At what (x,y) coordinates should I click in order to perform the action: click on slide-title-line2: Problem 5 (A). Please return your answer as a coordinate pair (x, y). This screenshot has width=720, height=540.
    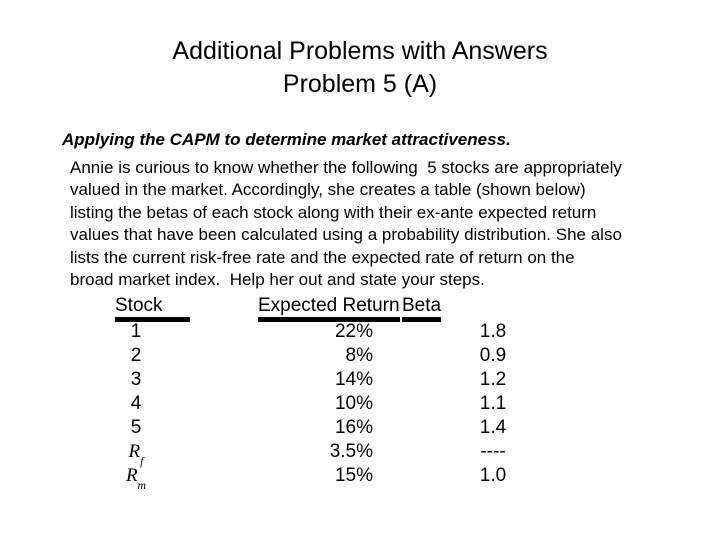
    Looking at the image, I should click on (360, 84).